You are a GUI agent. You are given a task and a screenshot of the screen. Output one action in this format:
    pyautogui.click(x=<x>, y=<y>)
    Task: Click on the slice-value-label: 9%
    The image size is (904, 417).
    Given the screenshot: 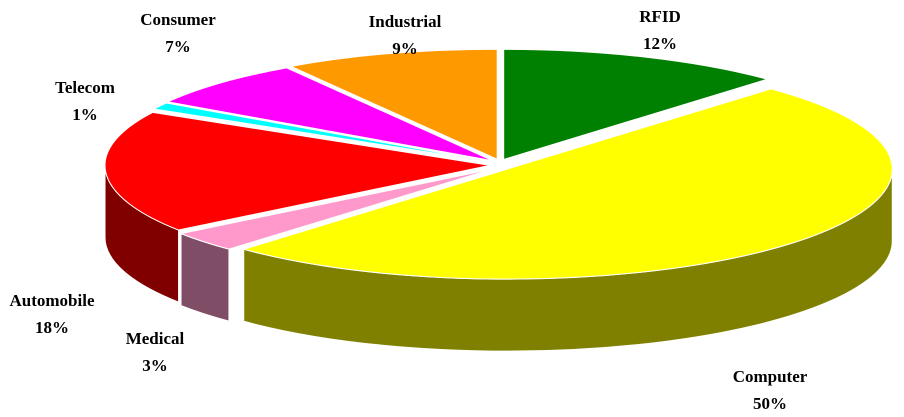 What is the action you would take?
    pyautogui.click(x=405, y=48)
    